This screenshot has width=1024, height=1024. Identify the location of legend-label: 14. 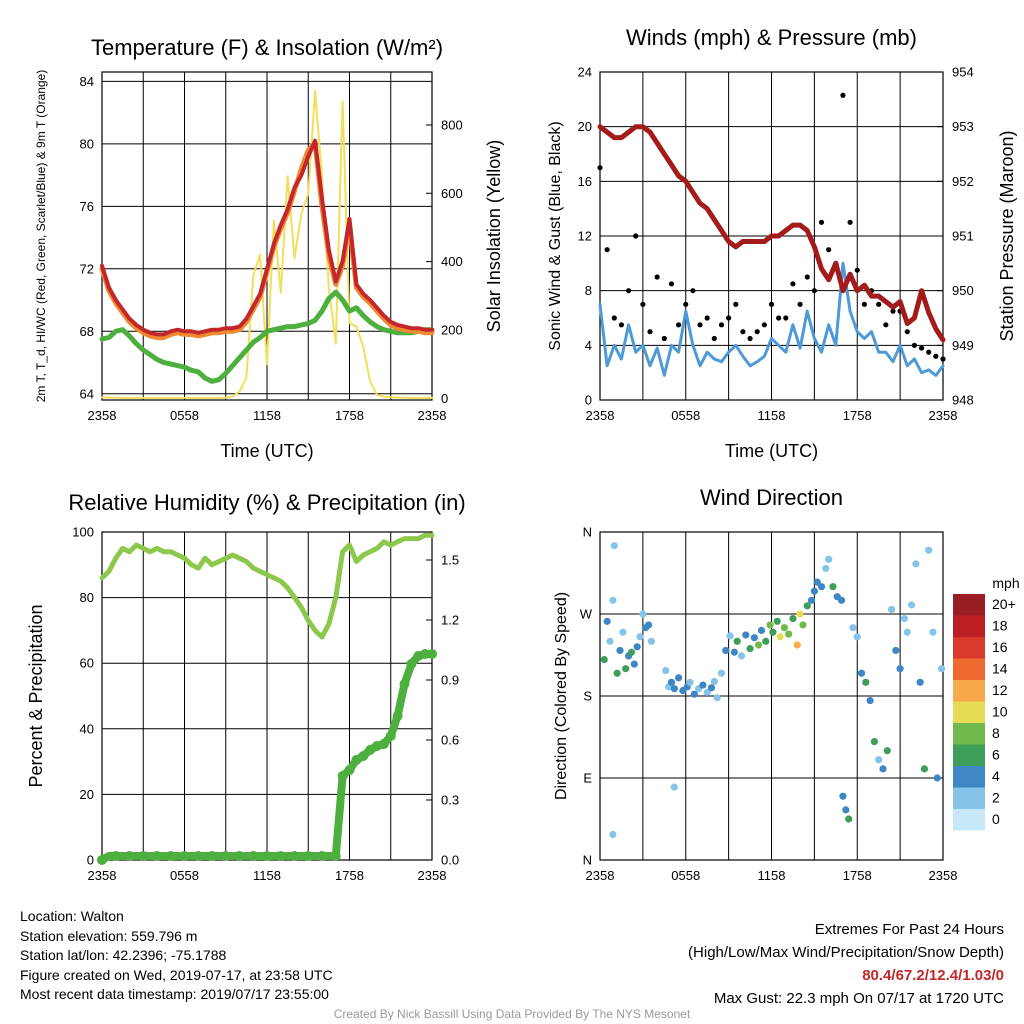
(1000, 669).